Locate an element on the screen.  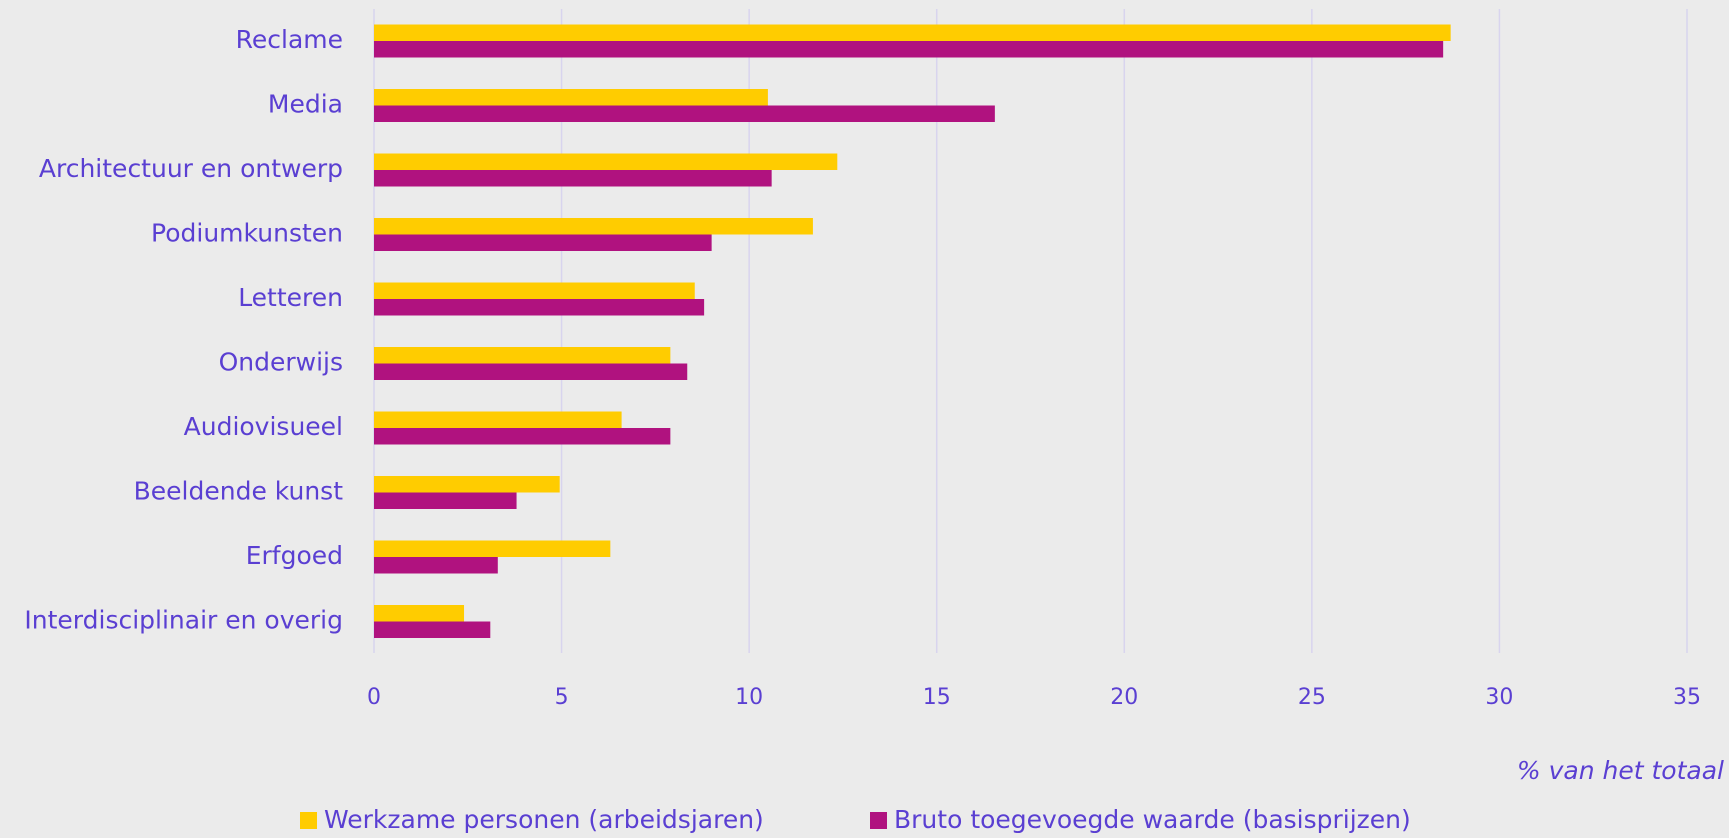
y-tick-label: Audiovisueel is located at coordinates (263, 426).